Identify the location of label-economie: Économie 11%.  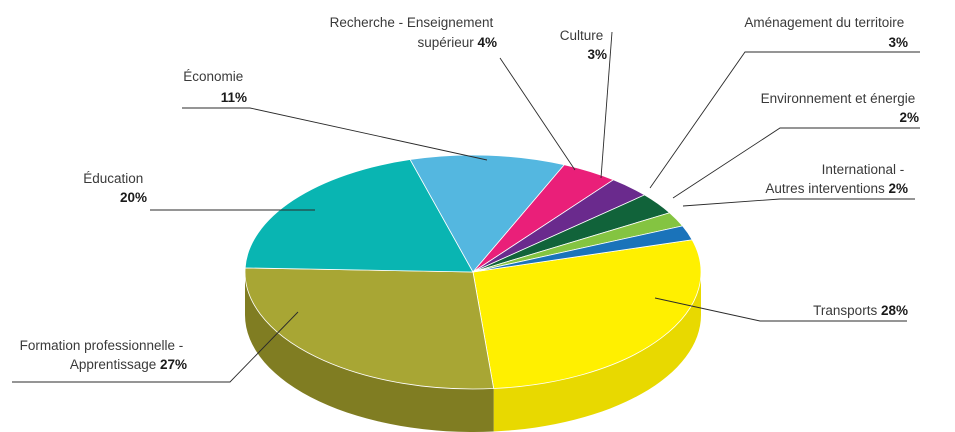
(215, 87).